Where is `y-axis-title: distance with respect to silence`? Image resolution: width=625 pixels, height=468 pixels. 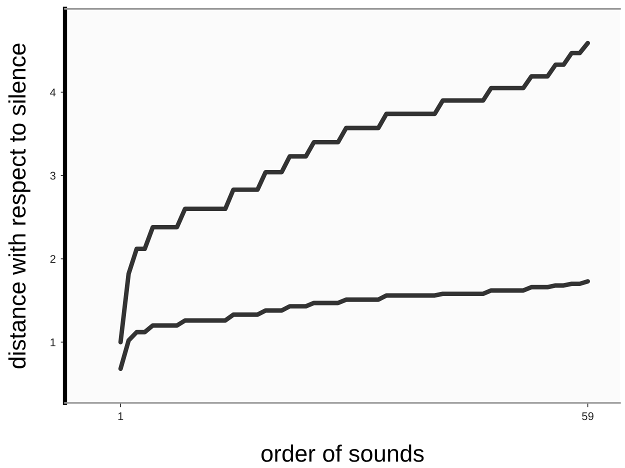
y-axis-title: distance with respect to silence is located at coordinates (19, 206).